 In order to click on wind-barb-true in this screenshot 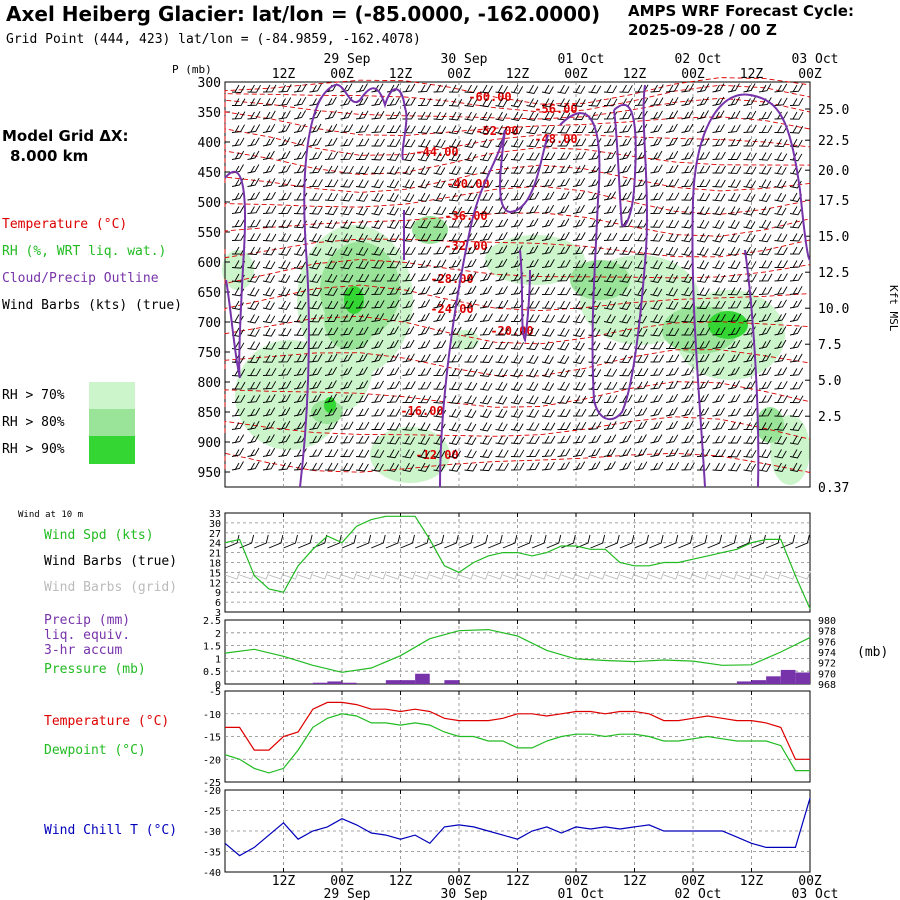, I will do `click(378, 541)`.